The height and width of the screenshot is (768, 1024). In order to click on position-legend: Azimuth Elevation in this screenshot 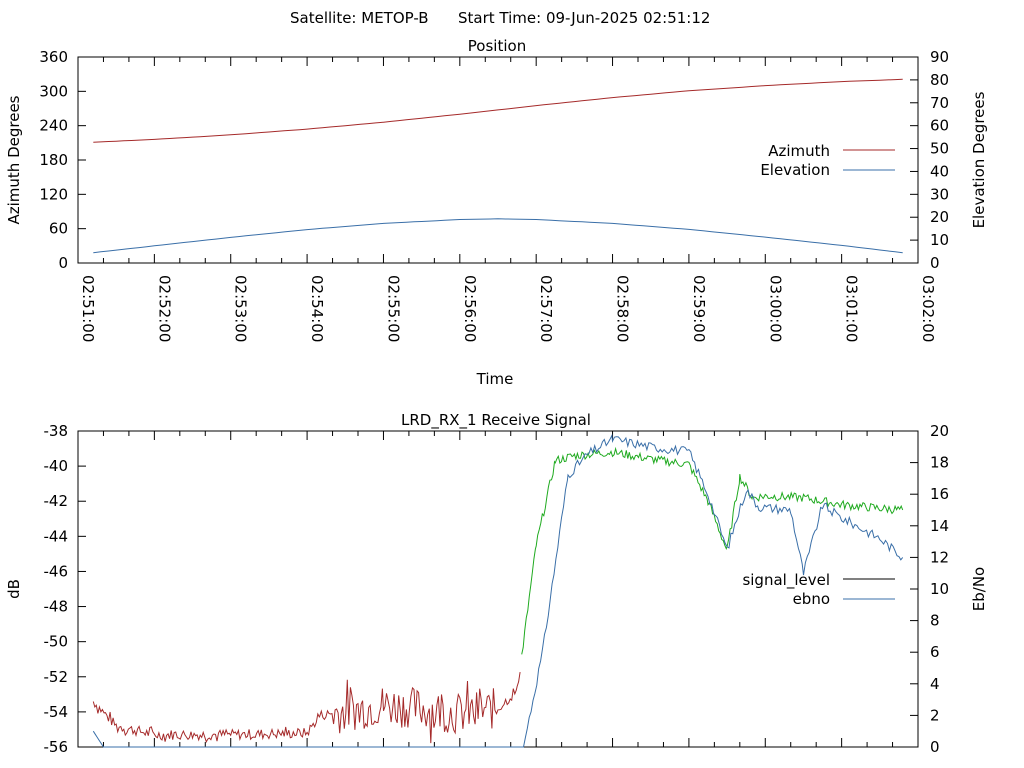, I will do `click(827, 160)`.